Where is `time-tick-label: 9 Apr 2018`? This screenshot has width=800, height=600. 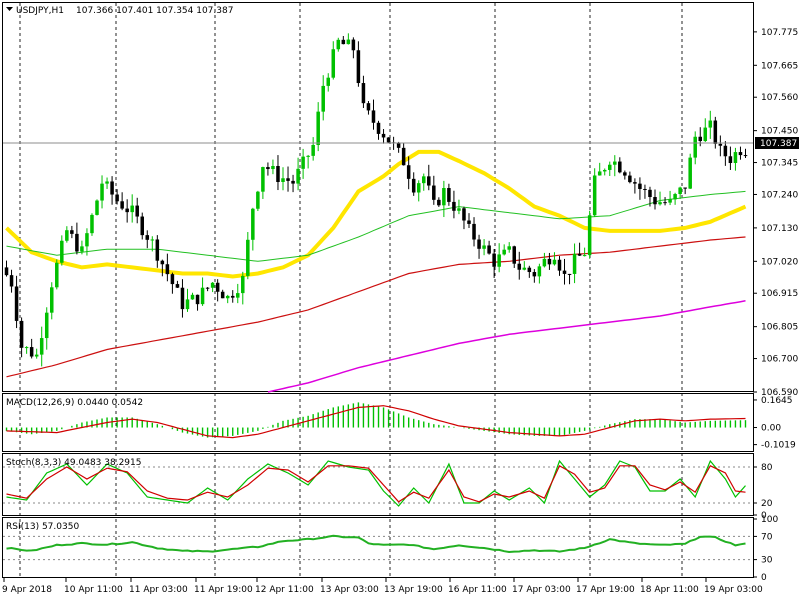
time-tick-label: 9 Apr 2018 is located at coordinates (27, 590).